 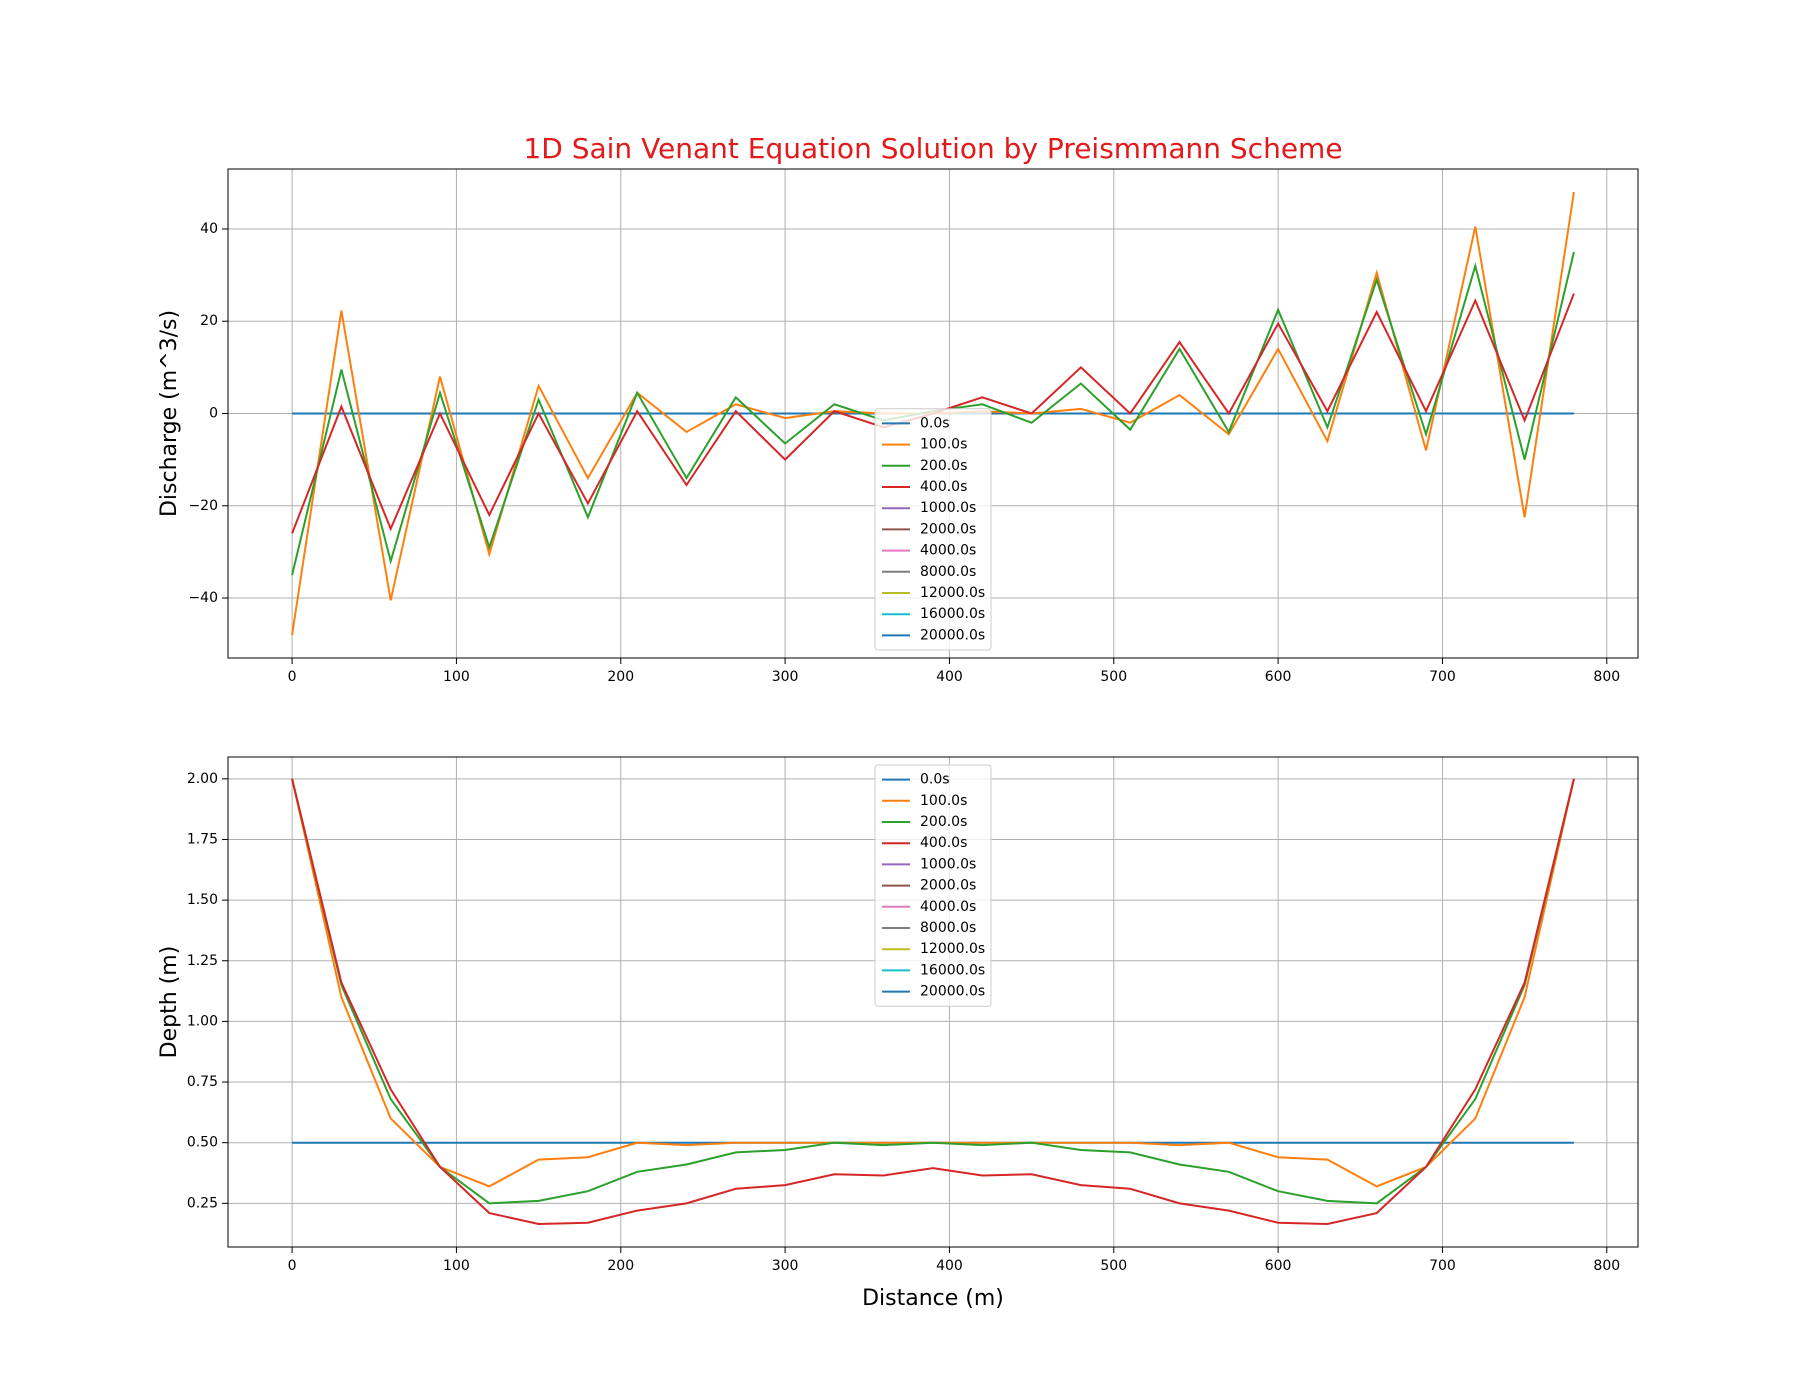 I want to click on y-tick-label: 0.50, so click(x=202, y=1143).